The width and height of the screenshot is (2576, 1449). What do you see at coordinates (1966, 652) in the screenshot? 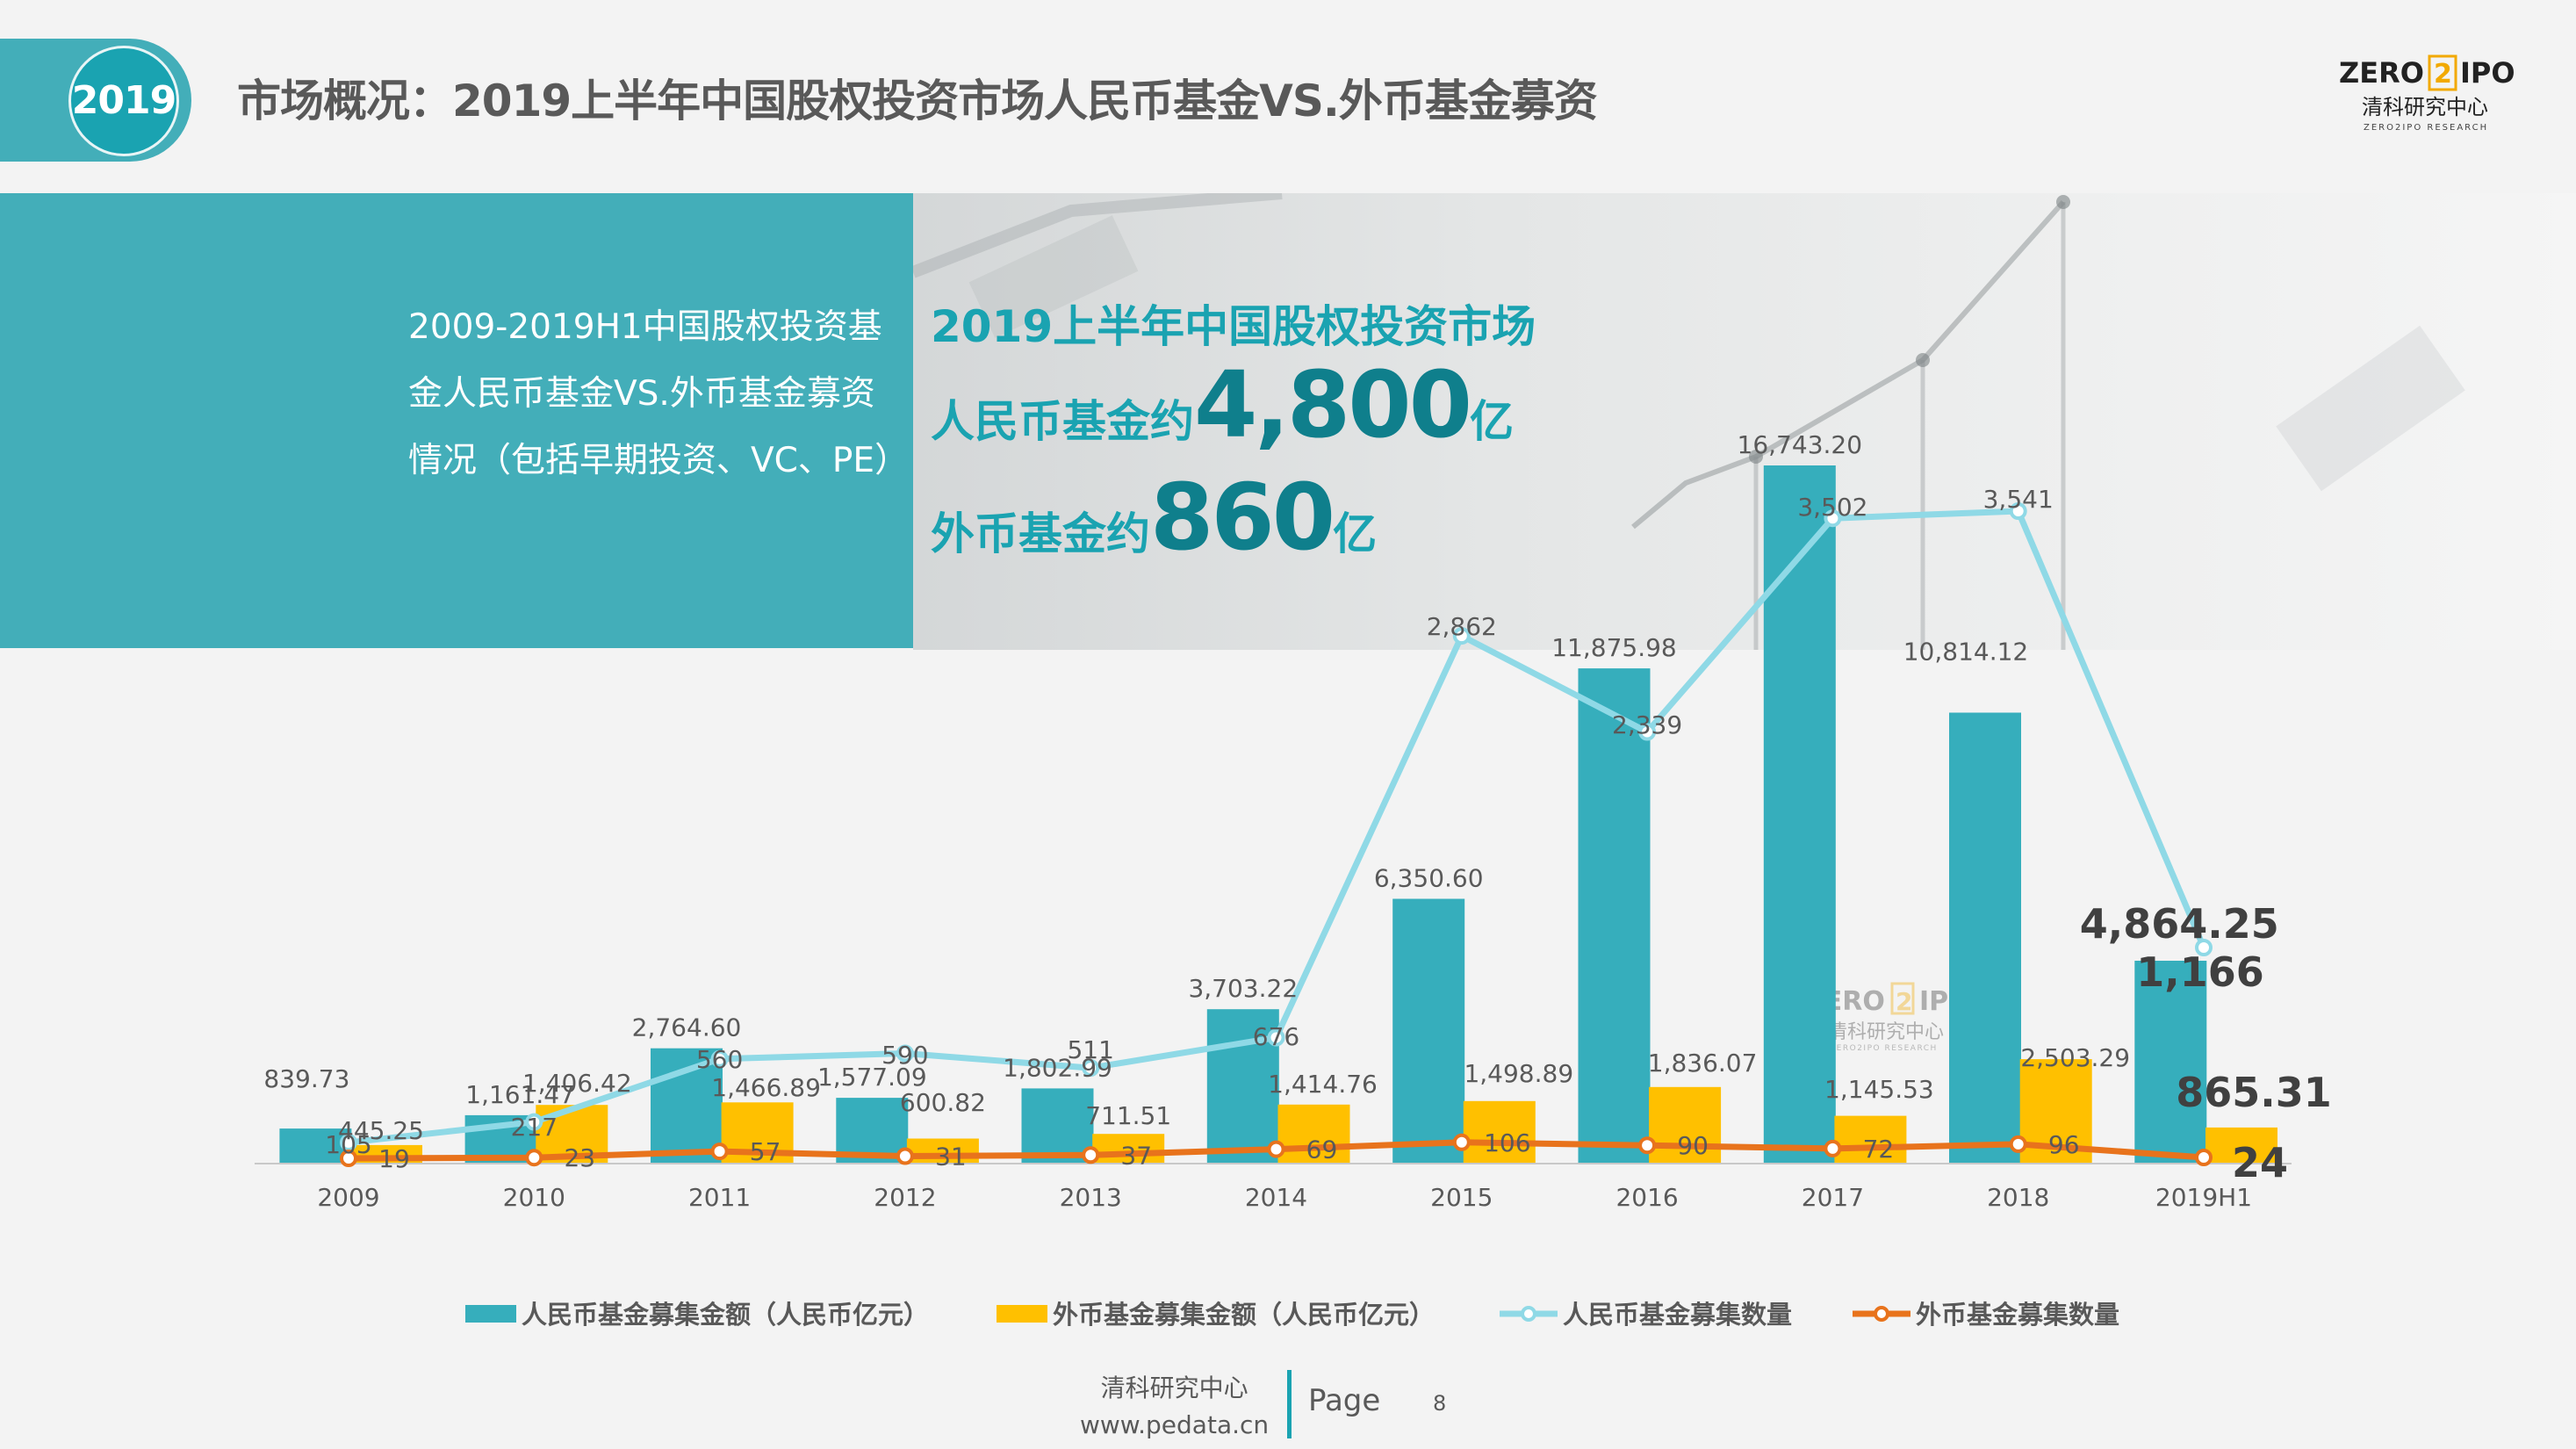
I see `label-rmb-amount: 10,814.12` at bounding box center [1966, 652].